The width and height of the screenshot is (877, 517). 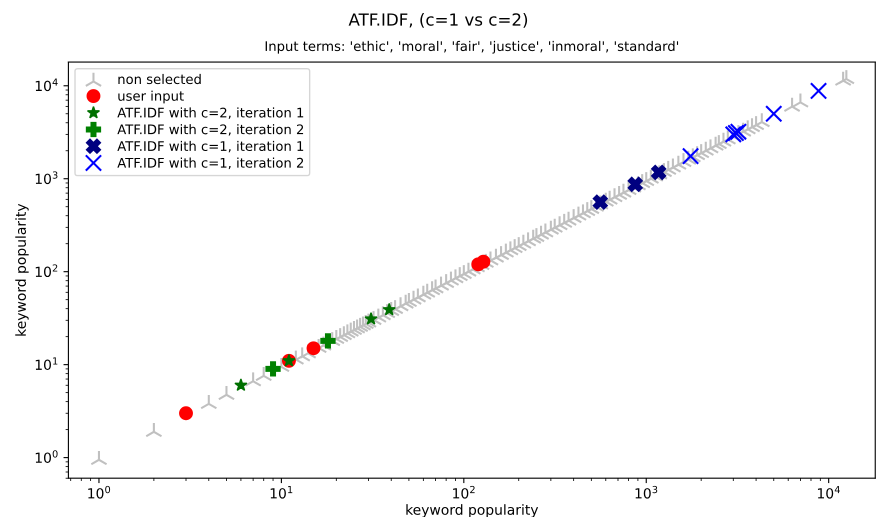 I want to click on chart-subtitle: Input terms: 'ethic', 'moral', 'fair', 'justice', 'inmoral', 'standard', so click(x=472, y=47).